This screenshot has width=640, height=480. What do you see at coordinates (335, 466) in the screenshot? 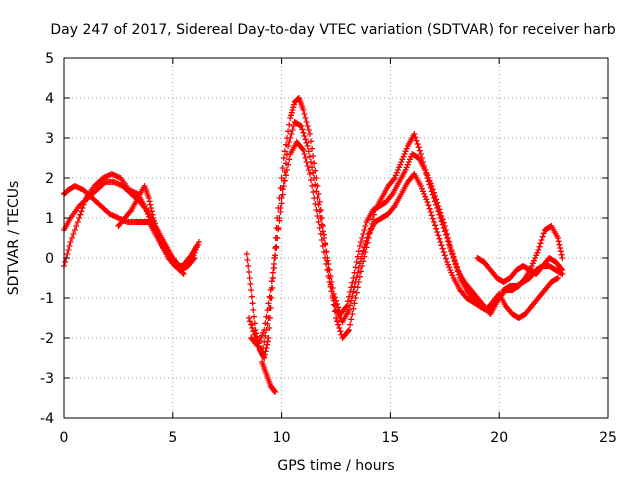
I see `x-axis-title: GPS time / hours` at bounding box center [335, 466].